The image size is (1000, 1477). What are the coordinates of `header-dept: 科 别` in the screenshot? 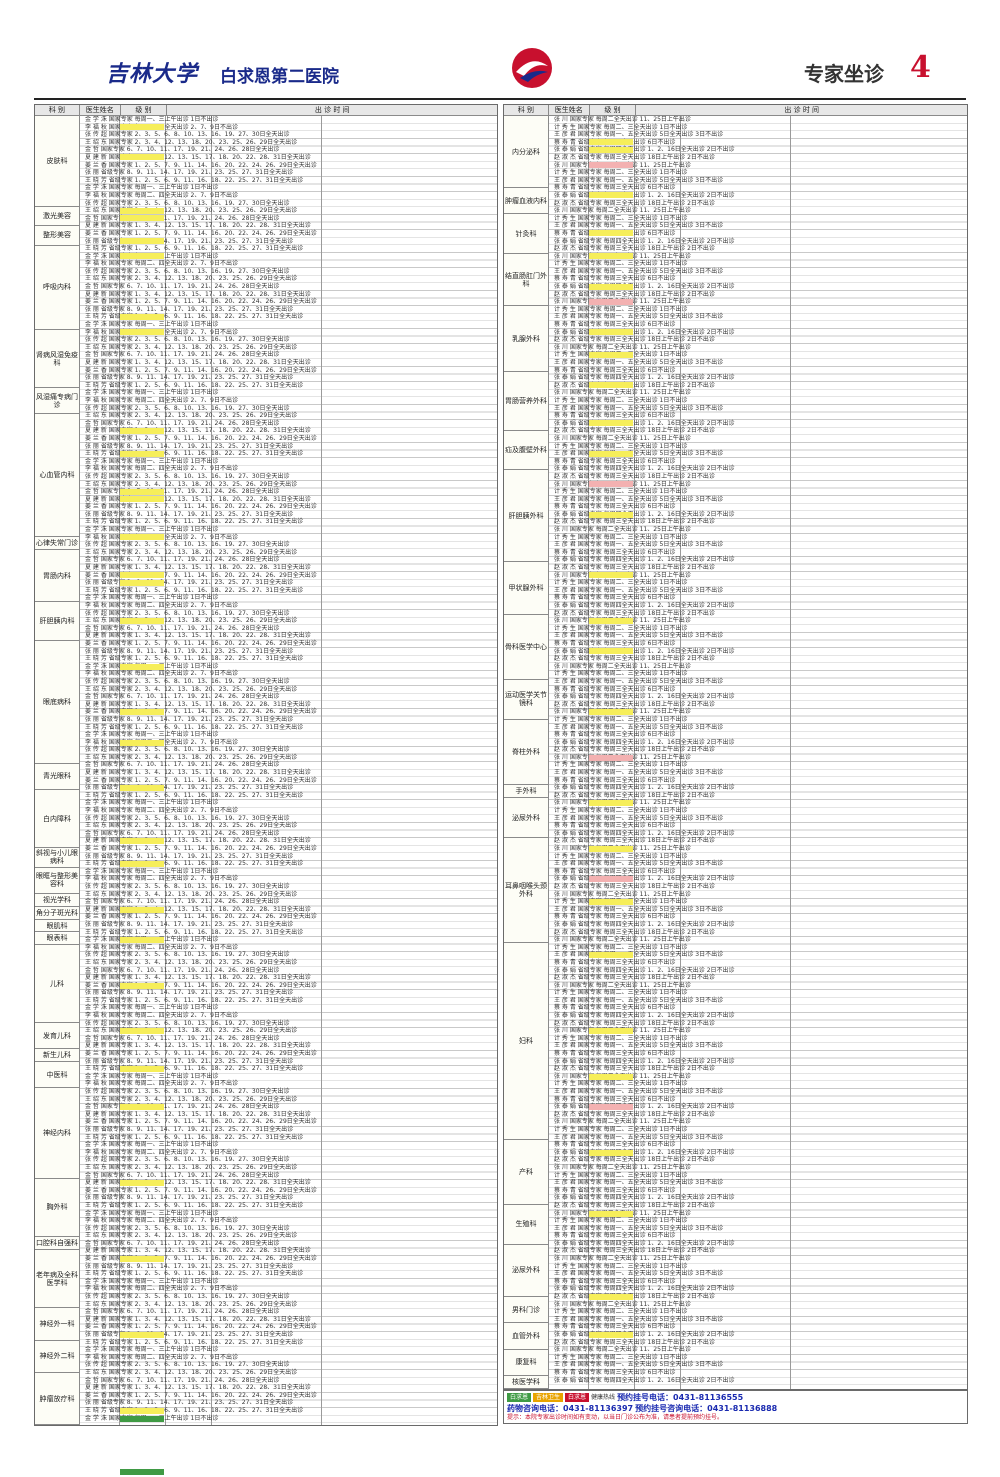 It's located at (57, 110).